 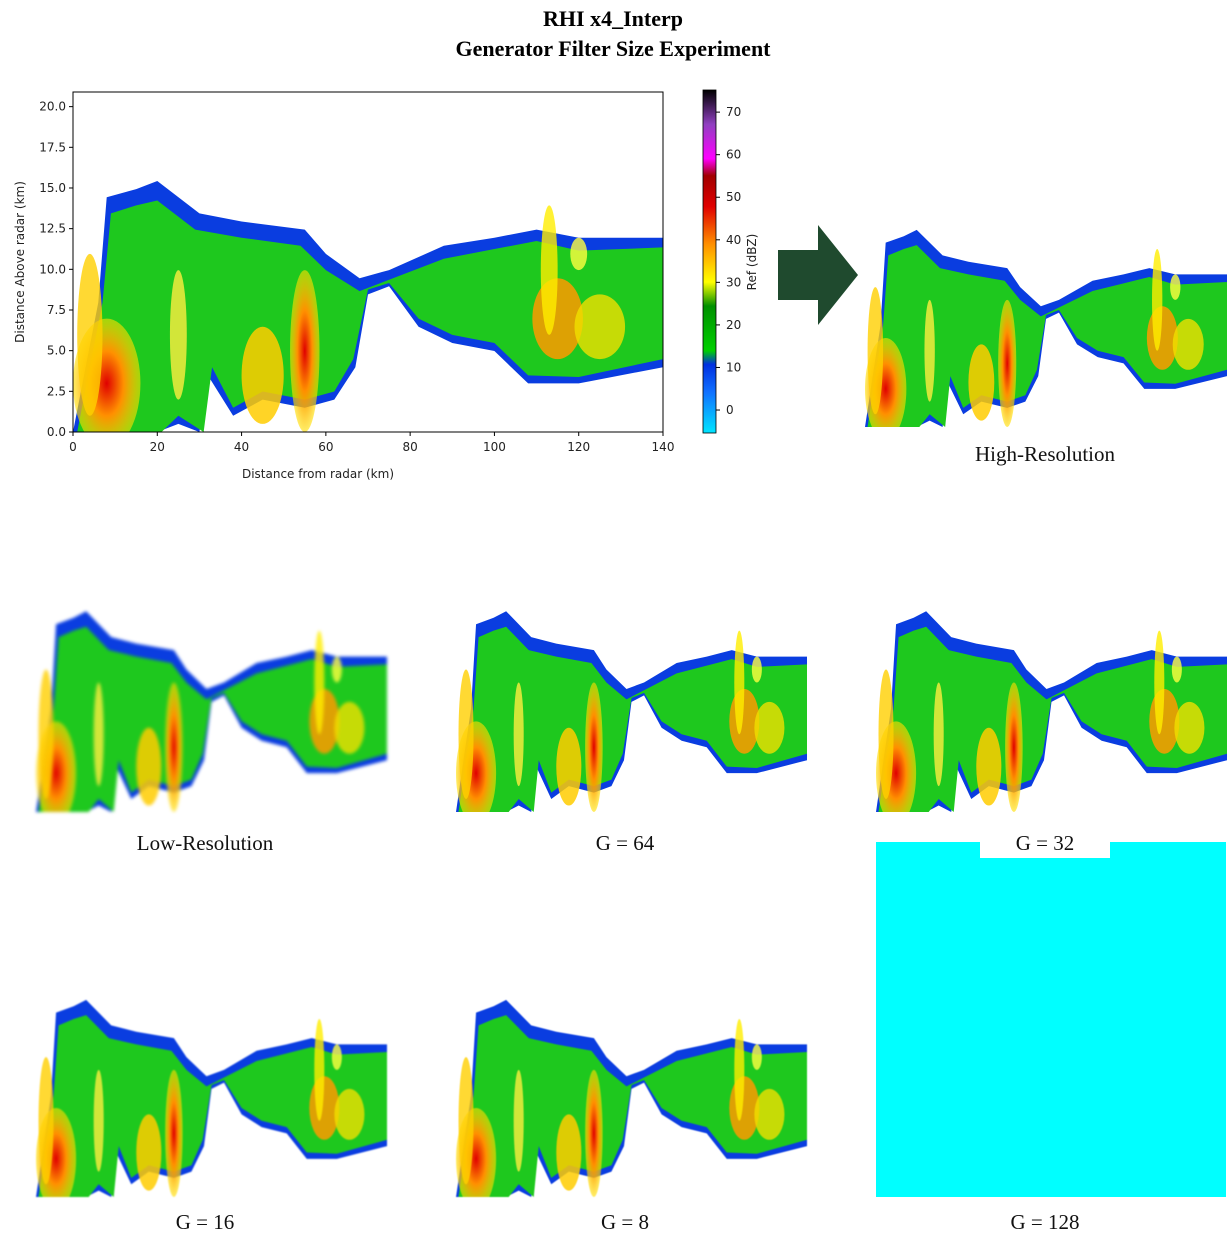 What do you see at coordinates (20, 262) in the screenshot?
I see `y-axis-label: Distance Above radar (km)` at bounding box center [20, 262].